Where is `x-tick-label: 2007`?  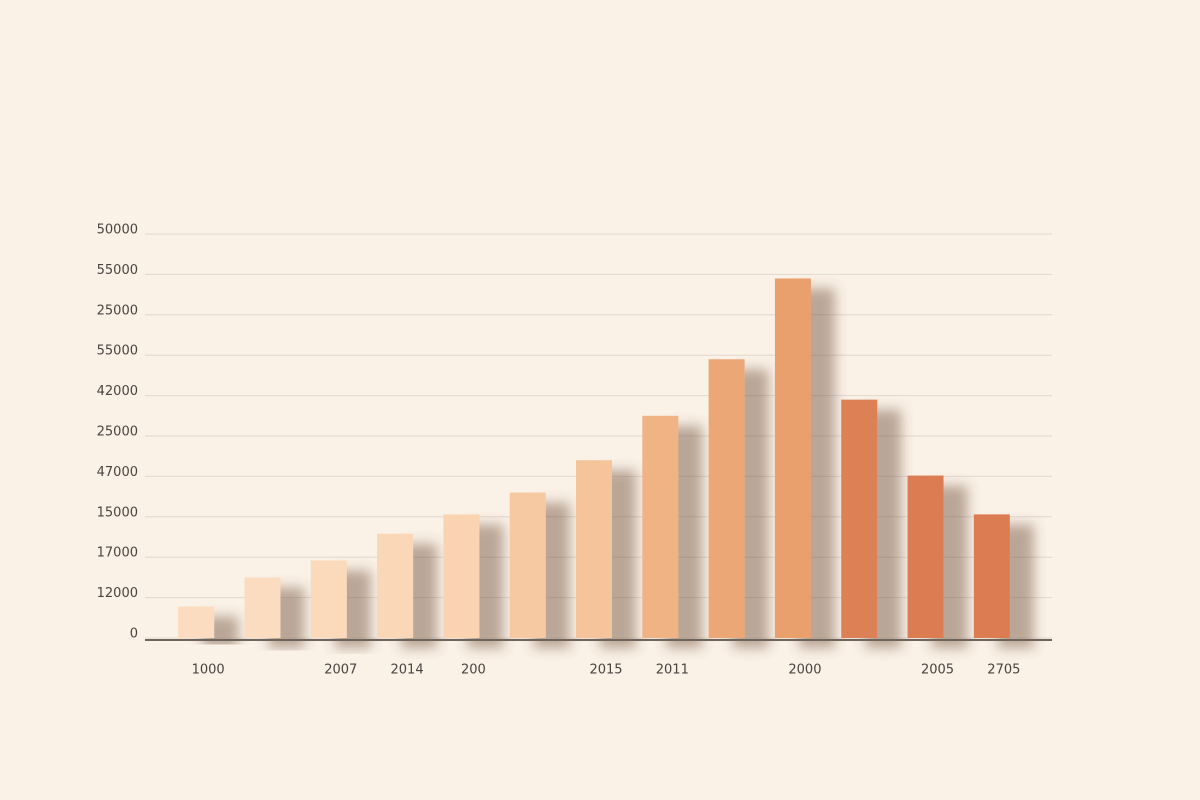 x-tick-label: 2007 is located at coordinates (340, 670).